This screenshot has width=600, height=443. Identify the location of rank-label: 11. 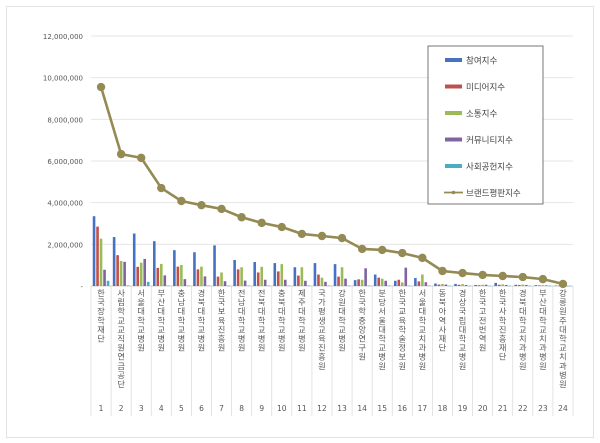
(302, 408).